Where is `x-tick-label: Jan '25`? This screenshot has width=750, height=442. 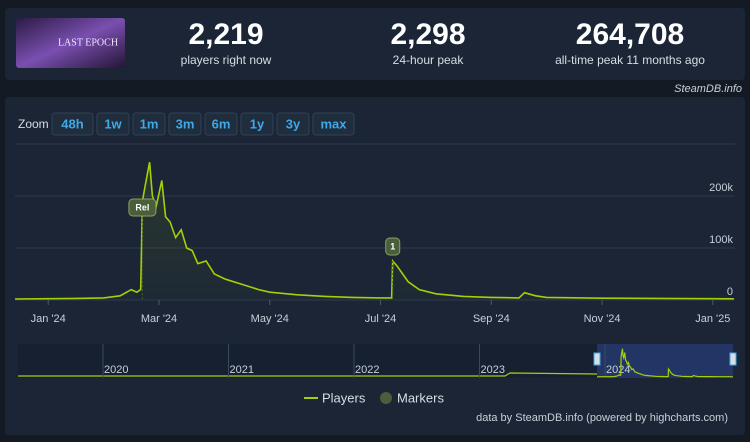
x-tick-label: Jan '25 is located at coordinates (712, 319).